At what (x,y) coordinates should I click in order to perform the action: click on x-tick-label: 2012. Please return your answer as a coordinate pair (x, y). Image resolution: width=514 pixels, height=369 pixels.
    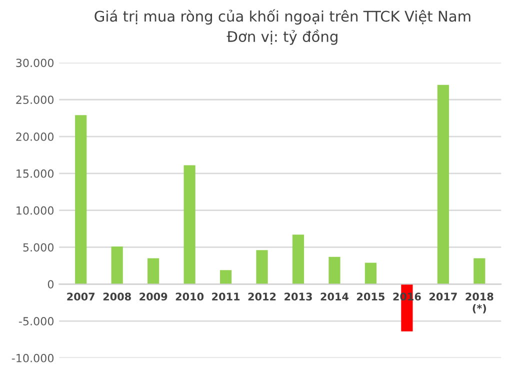
    Looking at the image, I should click on (262, 296).